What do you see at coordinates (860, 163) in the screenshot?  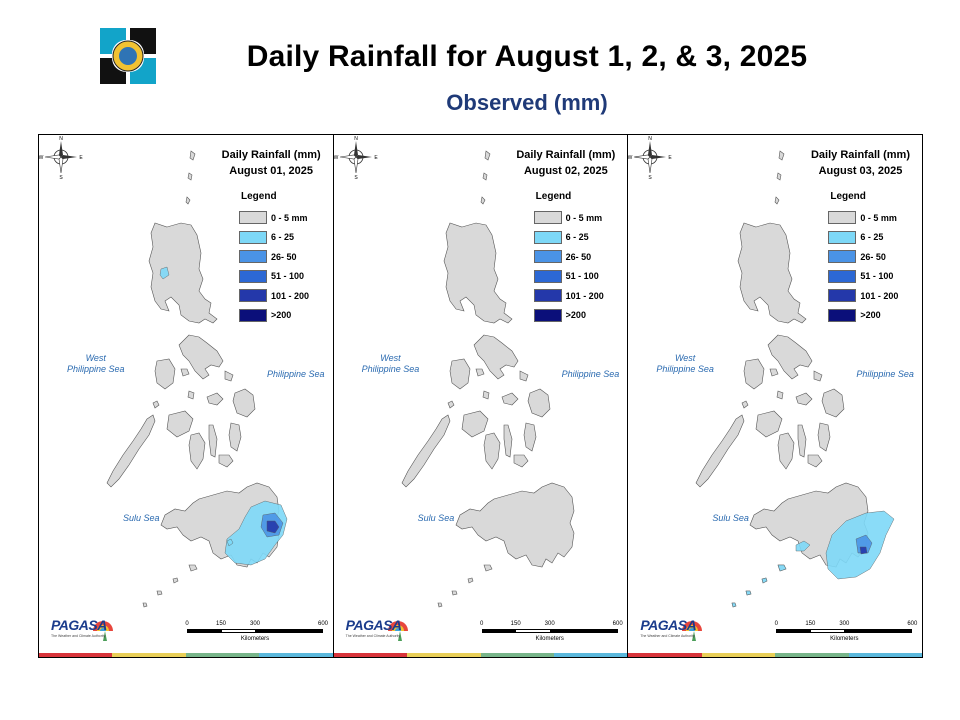 I see `panel-title: Daily Rainfall (mm) August 03, 2025` at bounding box center [860, 163].